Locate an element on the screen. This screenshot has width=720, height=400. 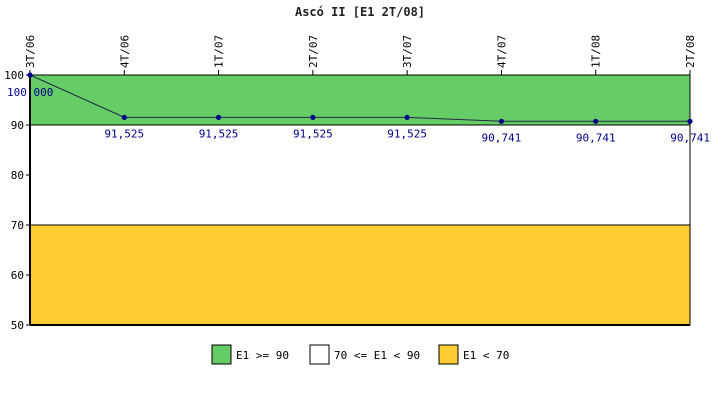
y-tick-label: 100 is located at coordinates (14, 75).